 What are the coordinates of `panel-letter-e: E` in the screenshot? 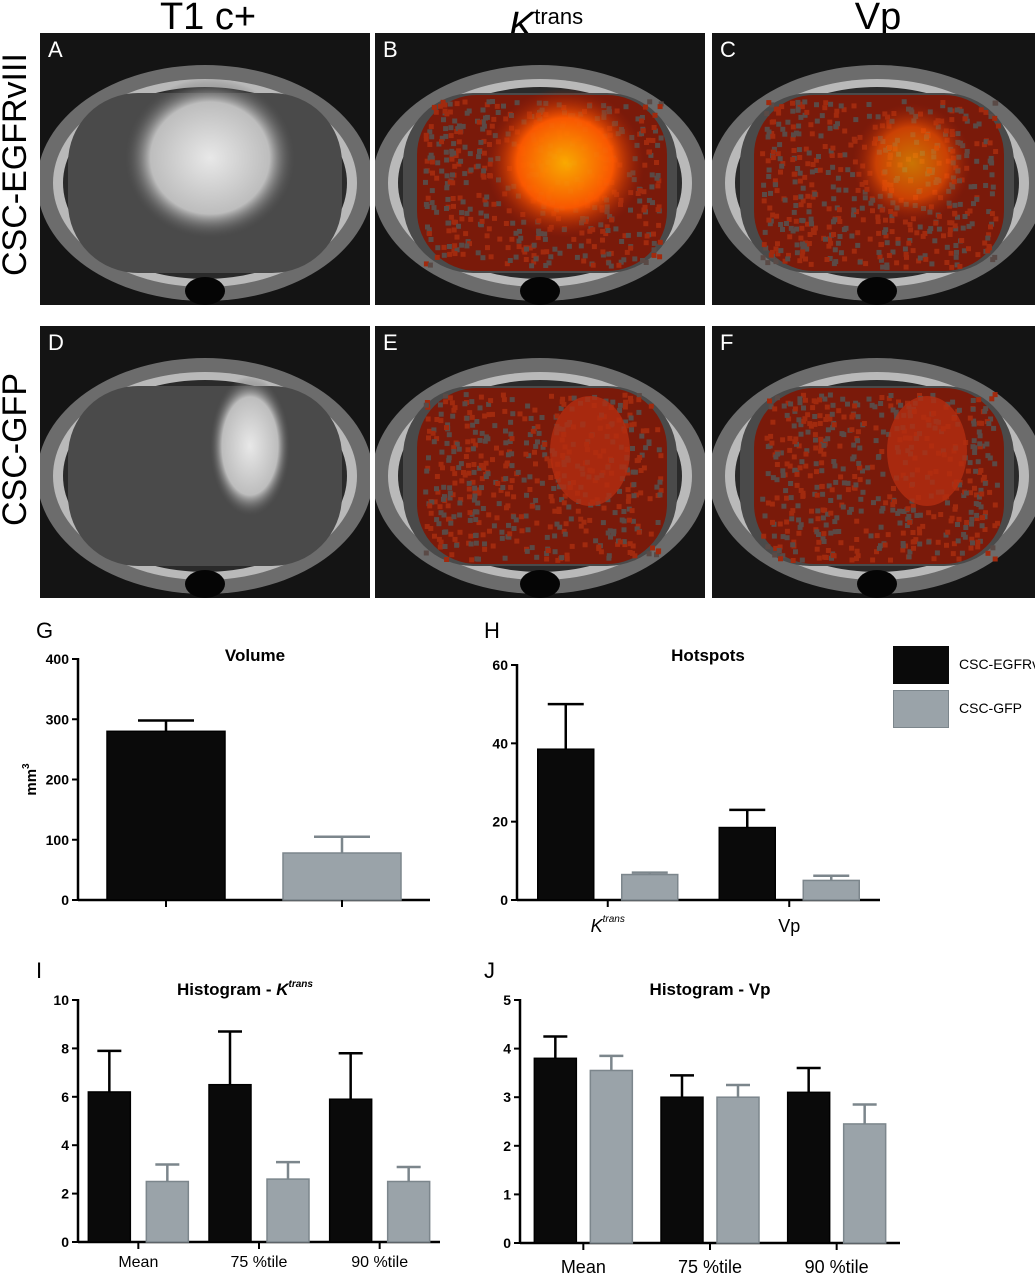 It's located at (390, 342).